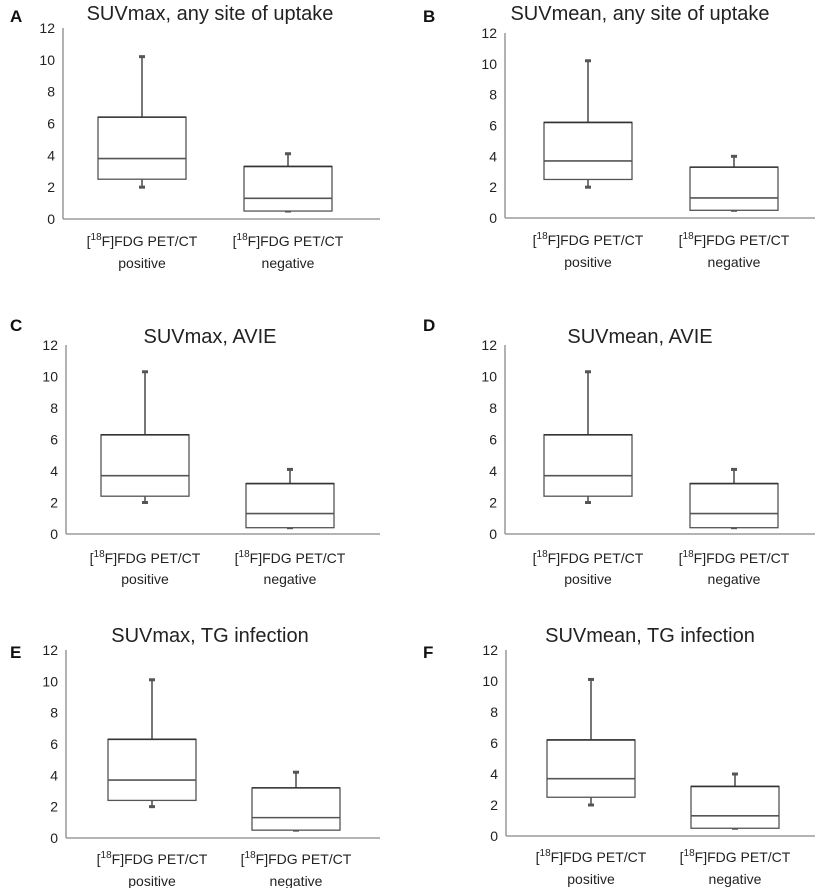 This screenshot has height=893, width=829. I want to click on chart-title: SUVmean, any site of uptake, so click(639, 14).